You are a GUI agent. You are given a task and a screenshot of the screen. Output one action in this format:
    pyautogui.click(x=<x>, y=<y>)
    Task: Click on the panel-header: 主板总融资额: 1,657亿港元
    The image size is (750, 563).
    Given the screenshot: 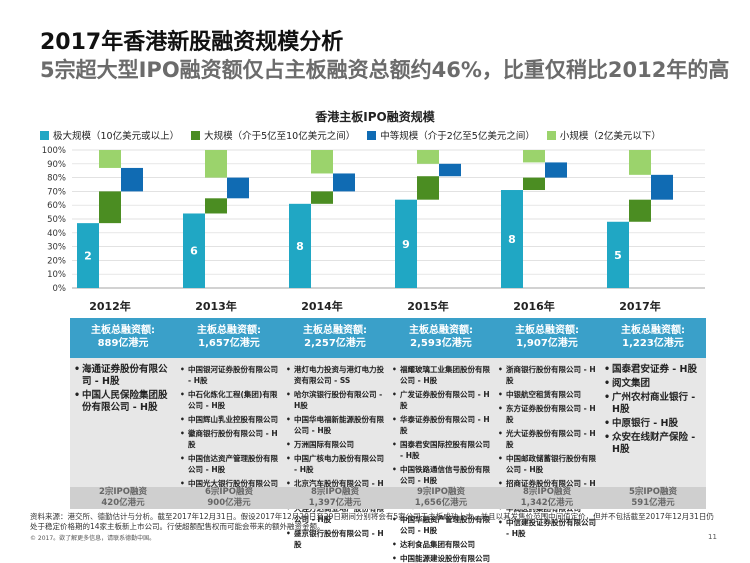 What is the action you would take?
    pyautogui.click(x=229, y=338)
    